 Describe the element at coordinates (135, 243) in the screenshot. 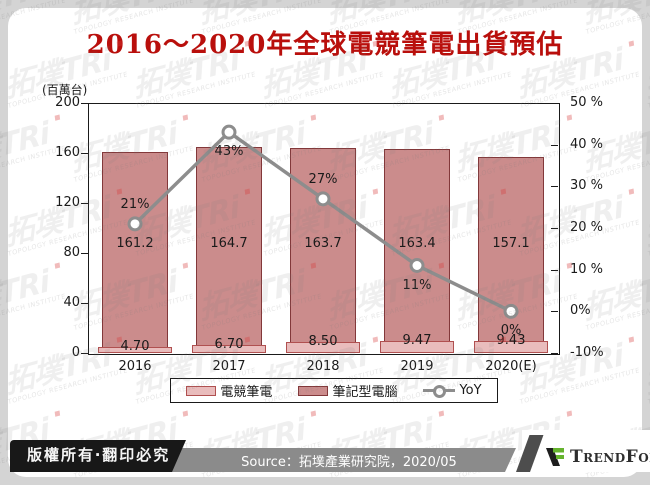

I see `notebook-value-label: 161.2` at that location.